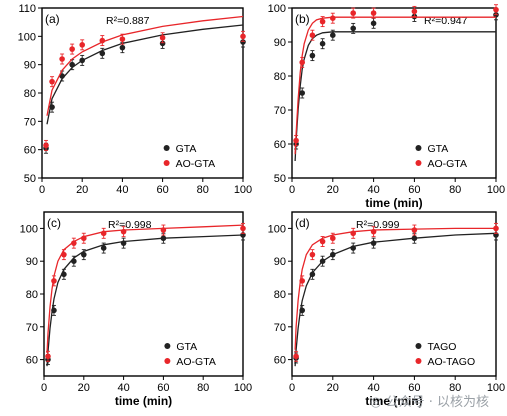 The height and width of the screenshot is (416, 507). What do you see at coordinates (446, 21) in the screenshot?
I see `r-squared-label: R²=0.947` at bounding box center [446, 21].